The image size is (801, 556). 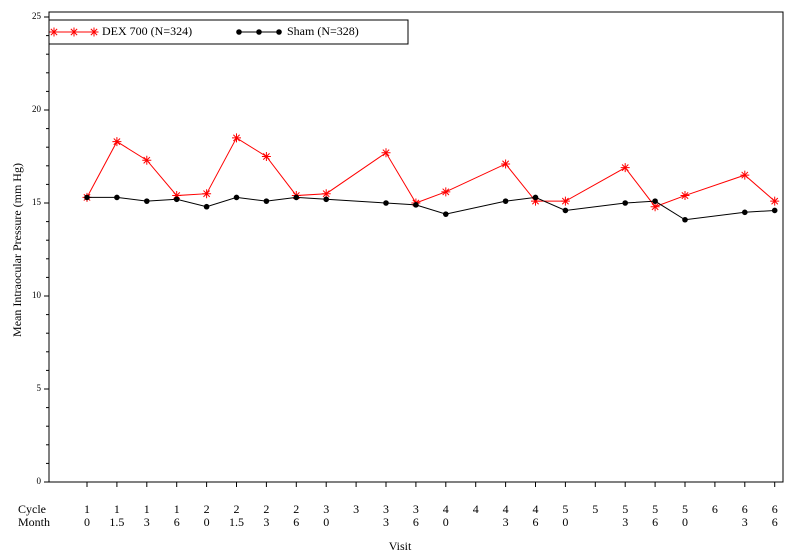 I want to click on y-tick-label: 5, so click(x=39, y=388).